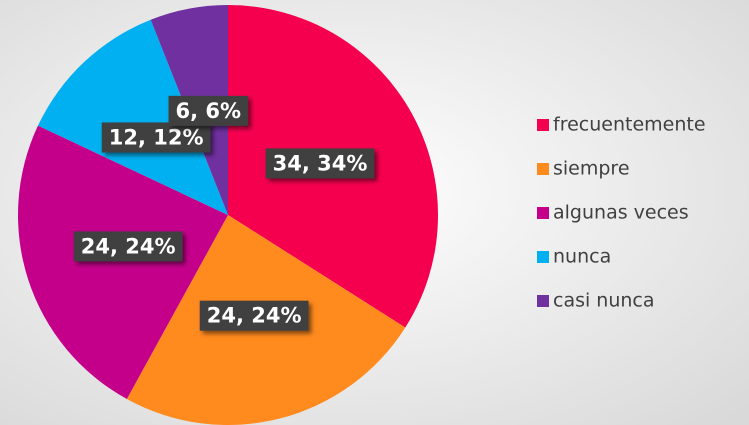  Describe the element at coordinates (604, 301) in the screenshot. I see `legend-label: casi nunca` at that location.